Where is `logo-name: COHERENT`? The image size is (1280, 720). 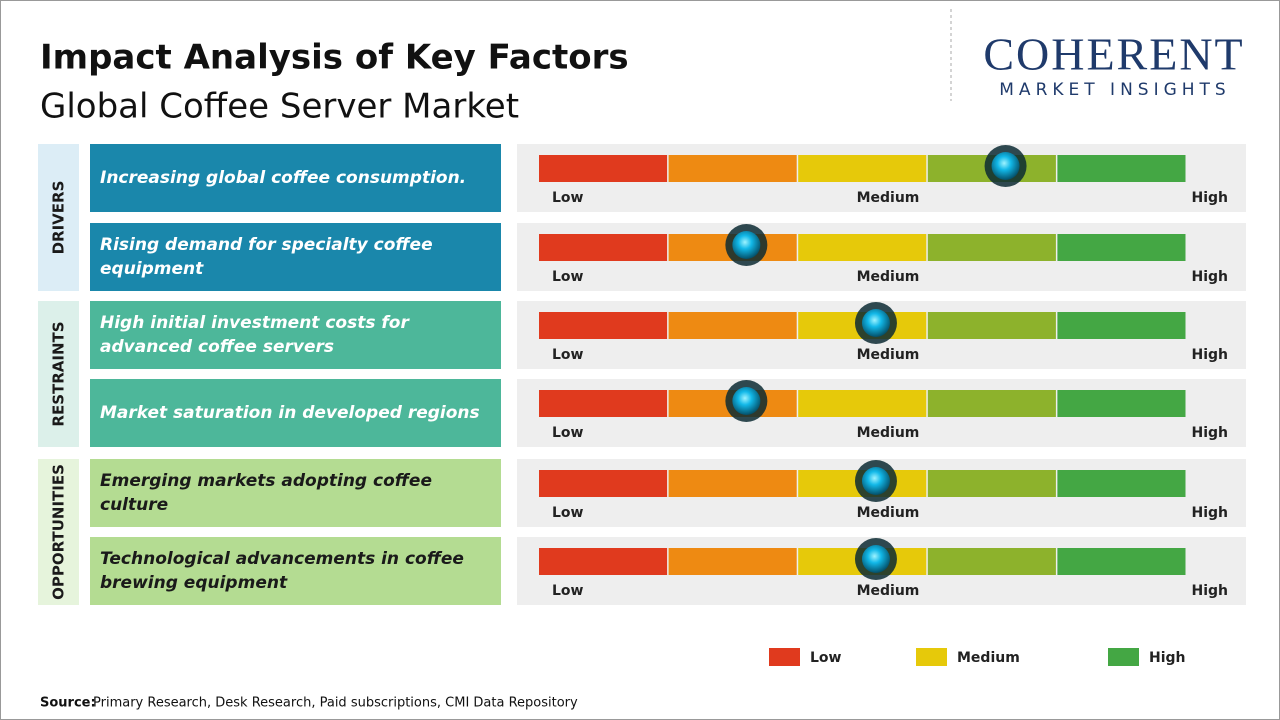
logo-name: COHERENT is located at coordinates (1113, 54).